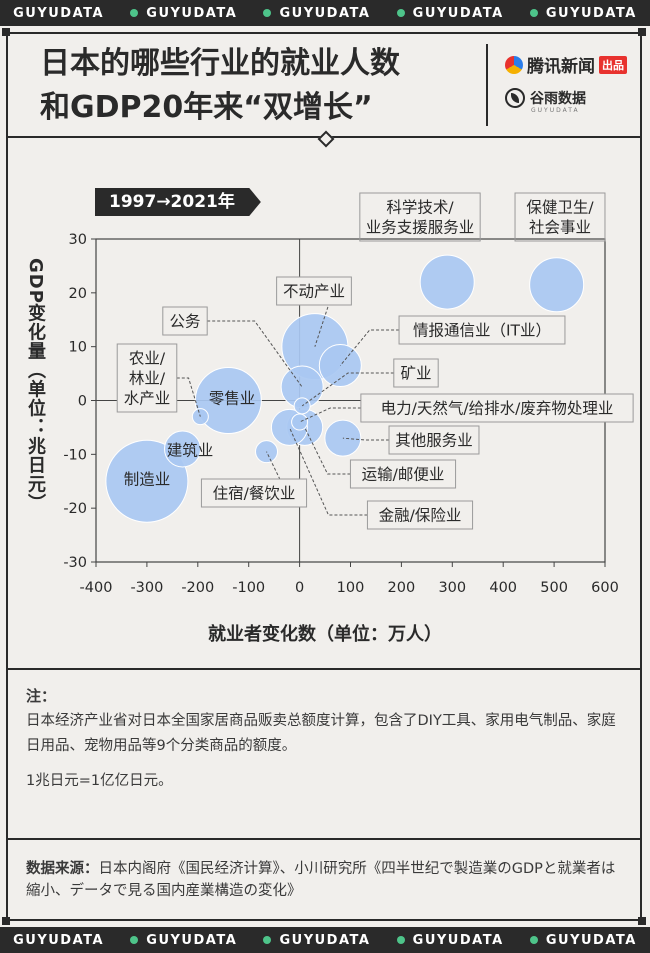 This screenshot has width=650, height=953. I want to click on x-tick-label: -300, so click(146, 588).